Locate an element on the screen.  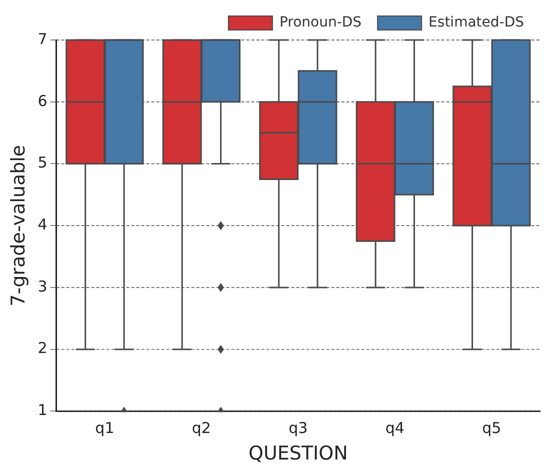
x-tick-label: q3 is located at coordinates (298, 428).